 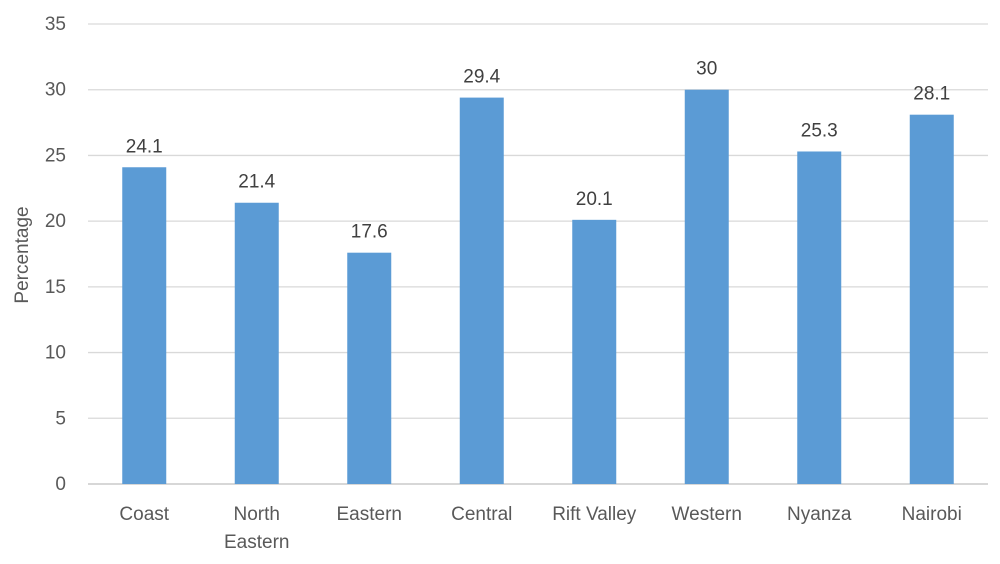 What do you see at coordinates (819, 514) in the screenshot?
I see `x-tick-label: Nyanza` at bounding box center [819, 514].